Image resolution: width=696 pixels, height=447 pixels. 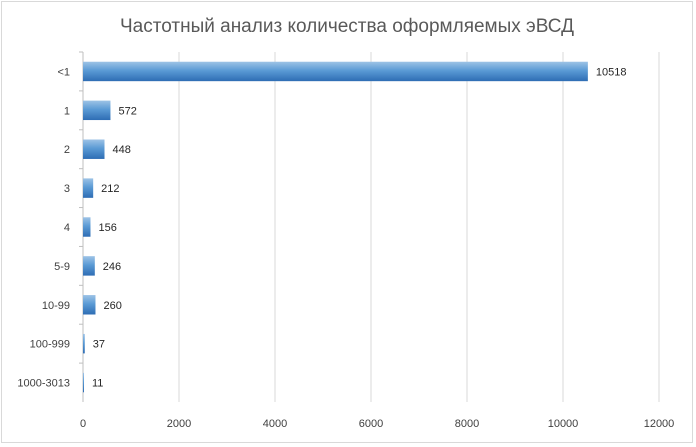 What do you see at coordinates (56, 306) in the screenshot?
I see `category-label: 10-99` at bounding box center [56, 306].